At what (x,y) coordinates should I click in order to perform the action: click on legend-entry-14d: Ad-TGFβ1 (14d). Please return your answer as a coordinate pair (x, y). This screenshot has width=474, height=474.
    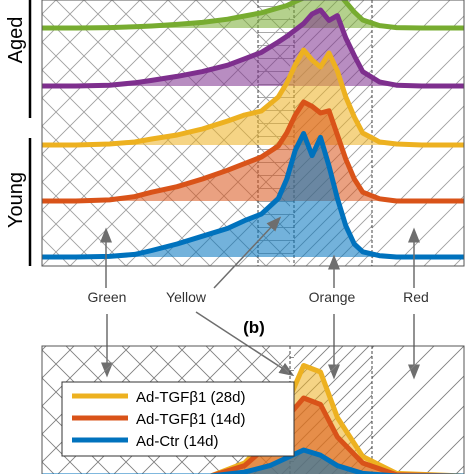
    Looking at the image, I should click on (191, 419).